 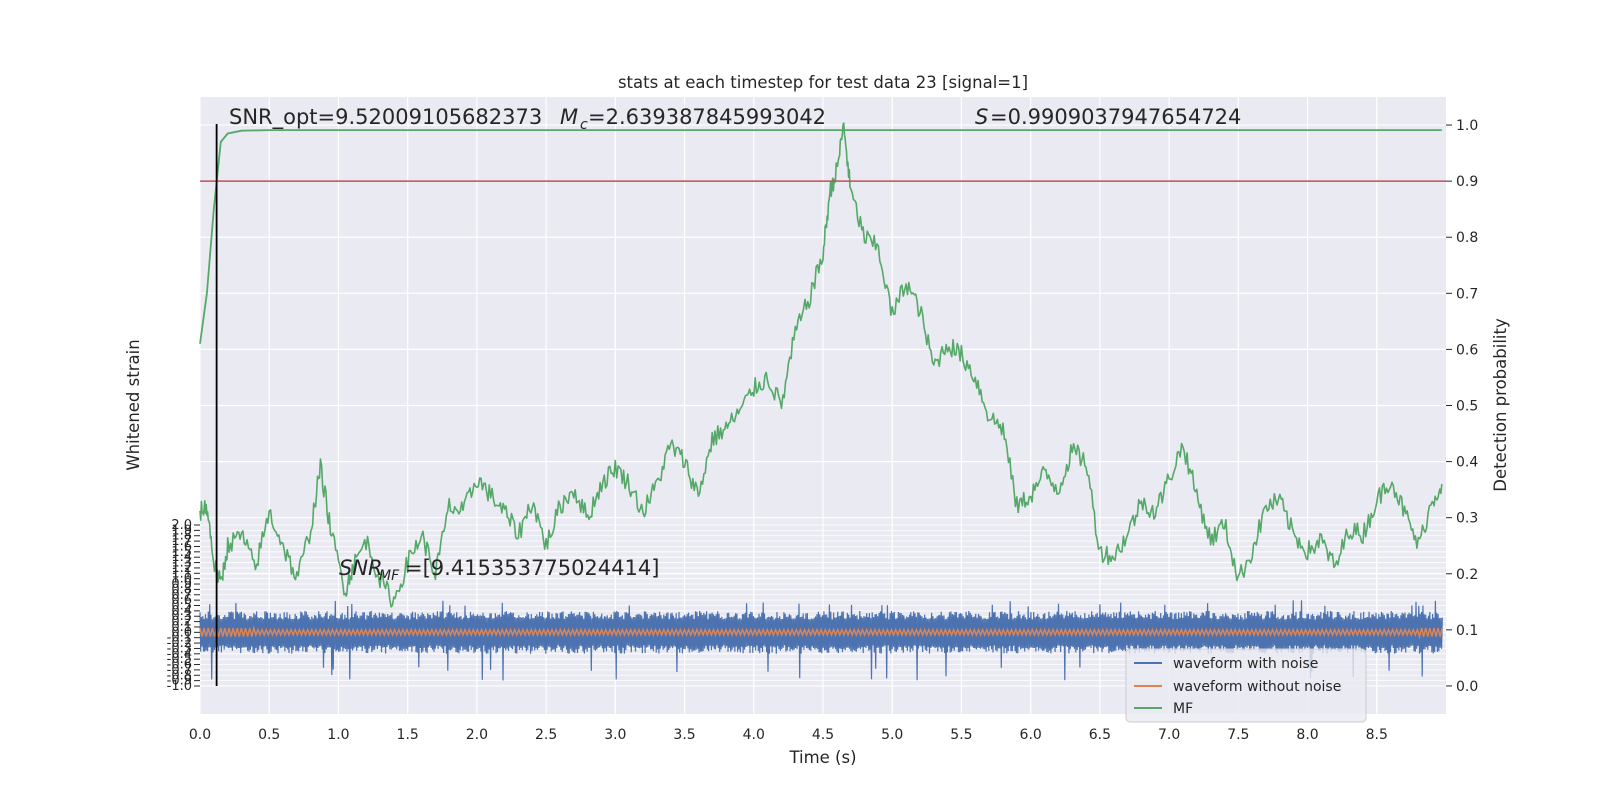 I want to click on left-tick-label: -0.1, so click(x=179, y=638).